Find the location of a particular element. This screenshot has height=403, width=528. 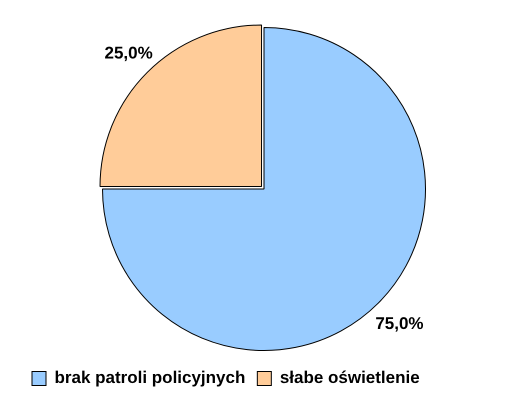

data-label: 25,0% is located at coordinates (128, 52).